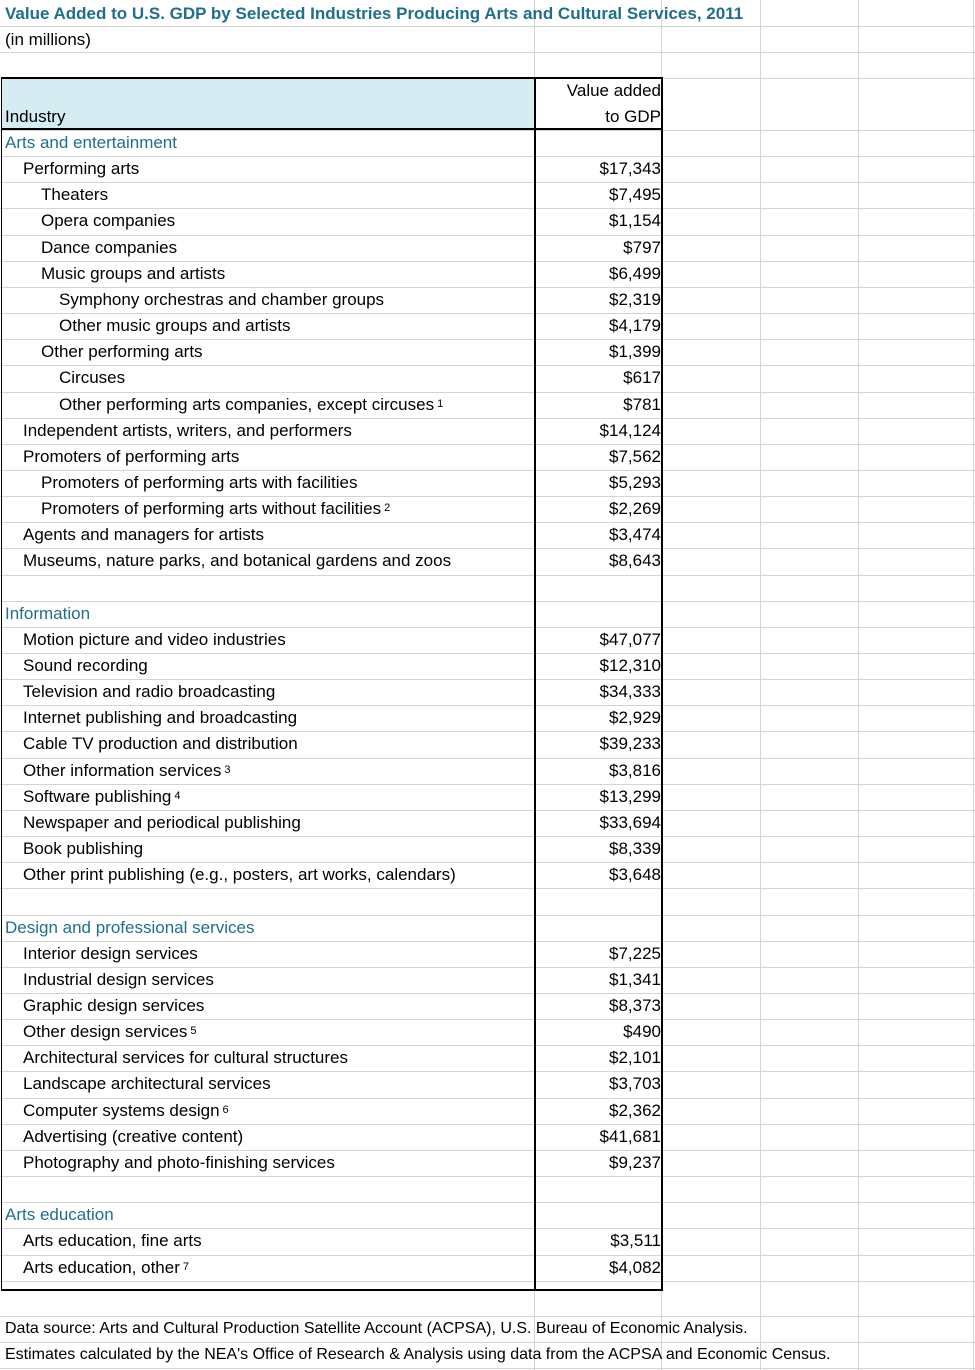 The height and width of the screenshot is (1370, 975). I want to click on header-industry-cell, so click(268, 103).